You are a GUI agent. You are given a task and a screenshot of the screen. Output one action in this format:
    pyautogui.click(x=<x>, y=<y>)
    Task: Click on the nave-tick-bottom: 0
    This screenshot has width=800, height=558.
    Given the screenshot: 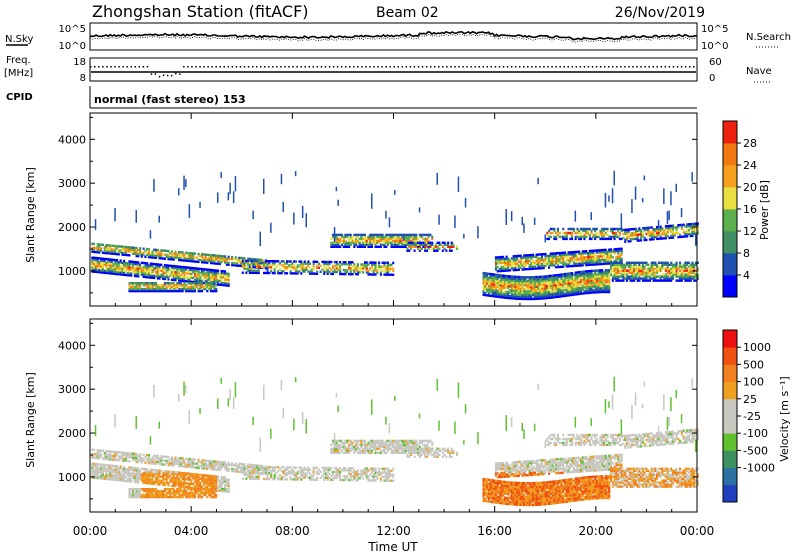 What is the action you would take?
    pyautogui.click(x=712, y=78)
    